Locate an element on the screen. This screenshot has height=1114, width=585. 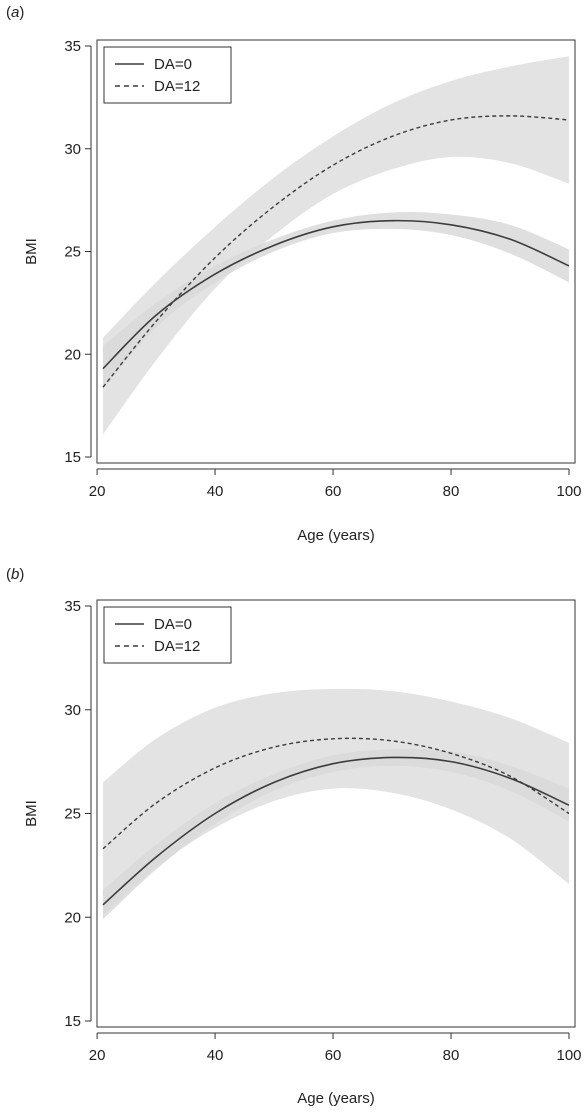
confidence-band-da0 is located at coordinates (336, 301).